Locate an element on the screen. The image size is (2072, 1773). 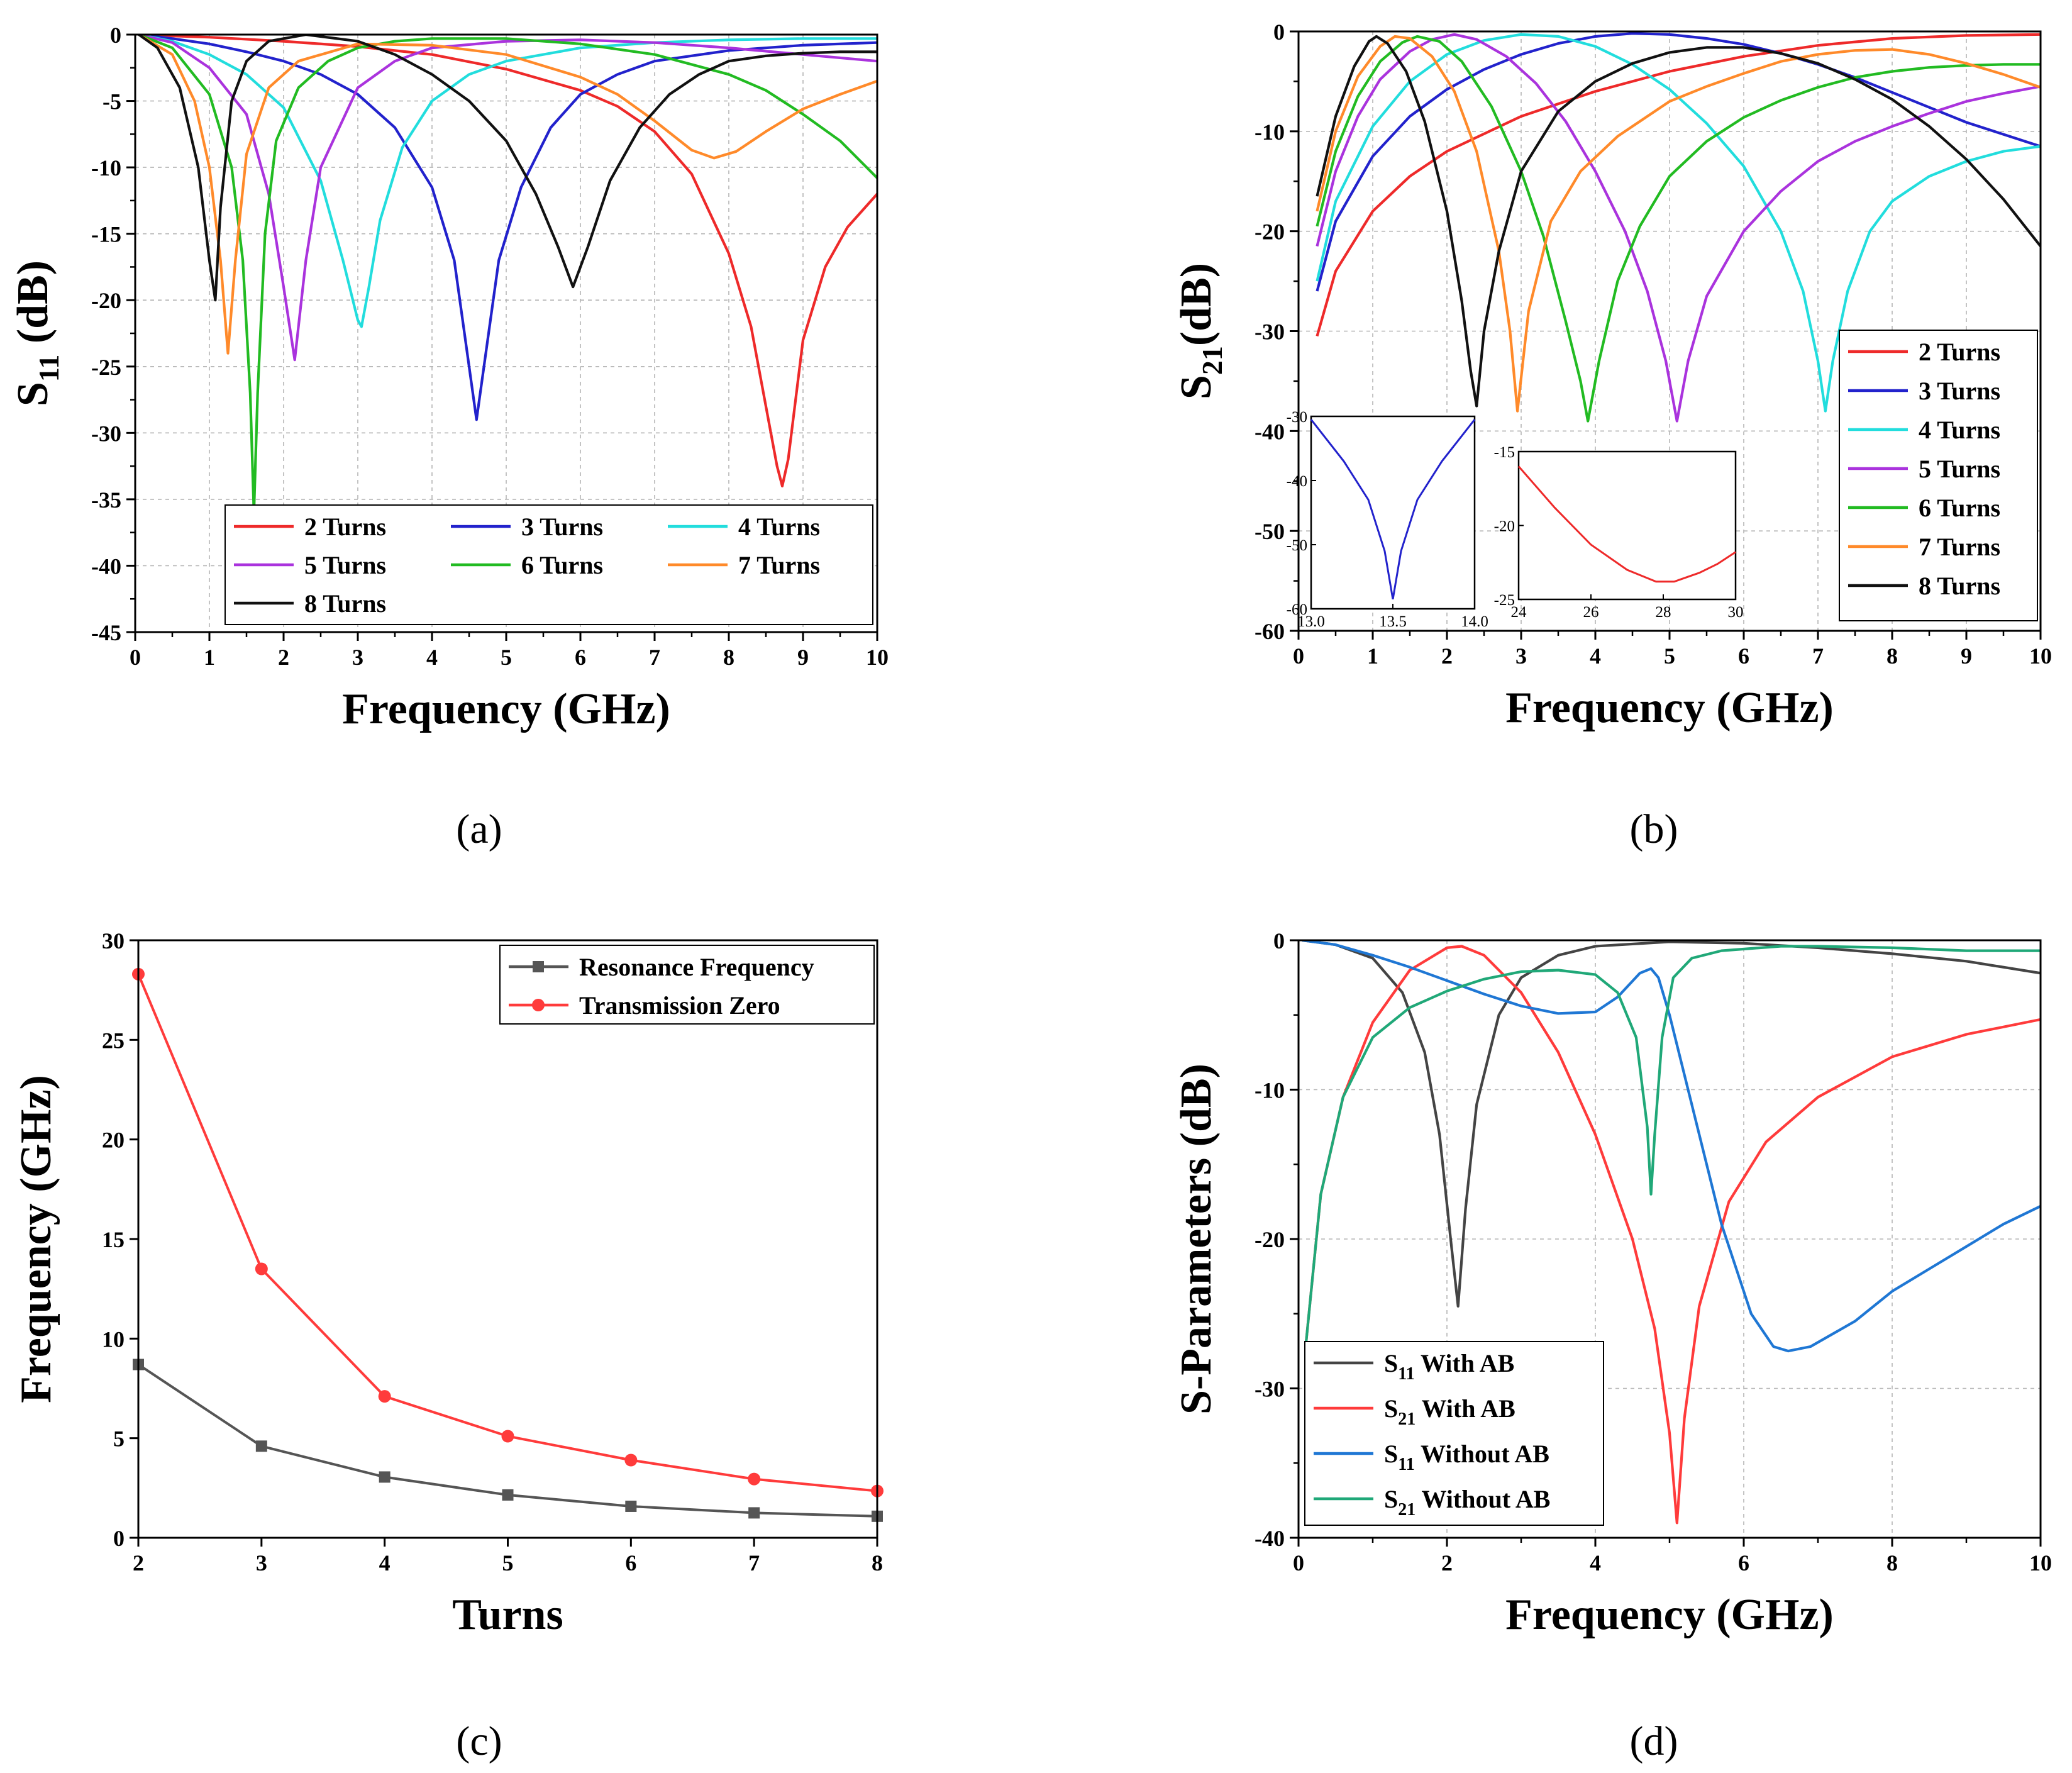
x-tick-label: 7 is located at coordinates (1818, 656).